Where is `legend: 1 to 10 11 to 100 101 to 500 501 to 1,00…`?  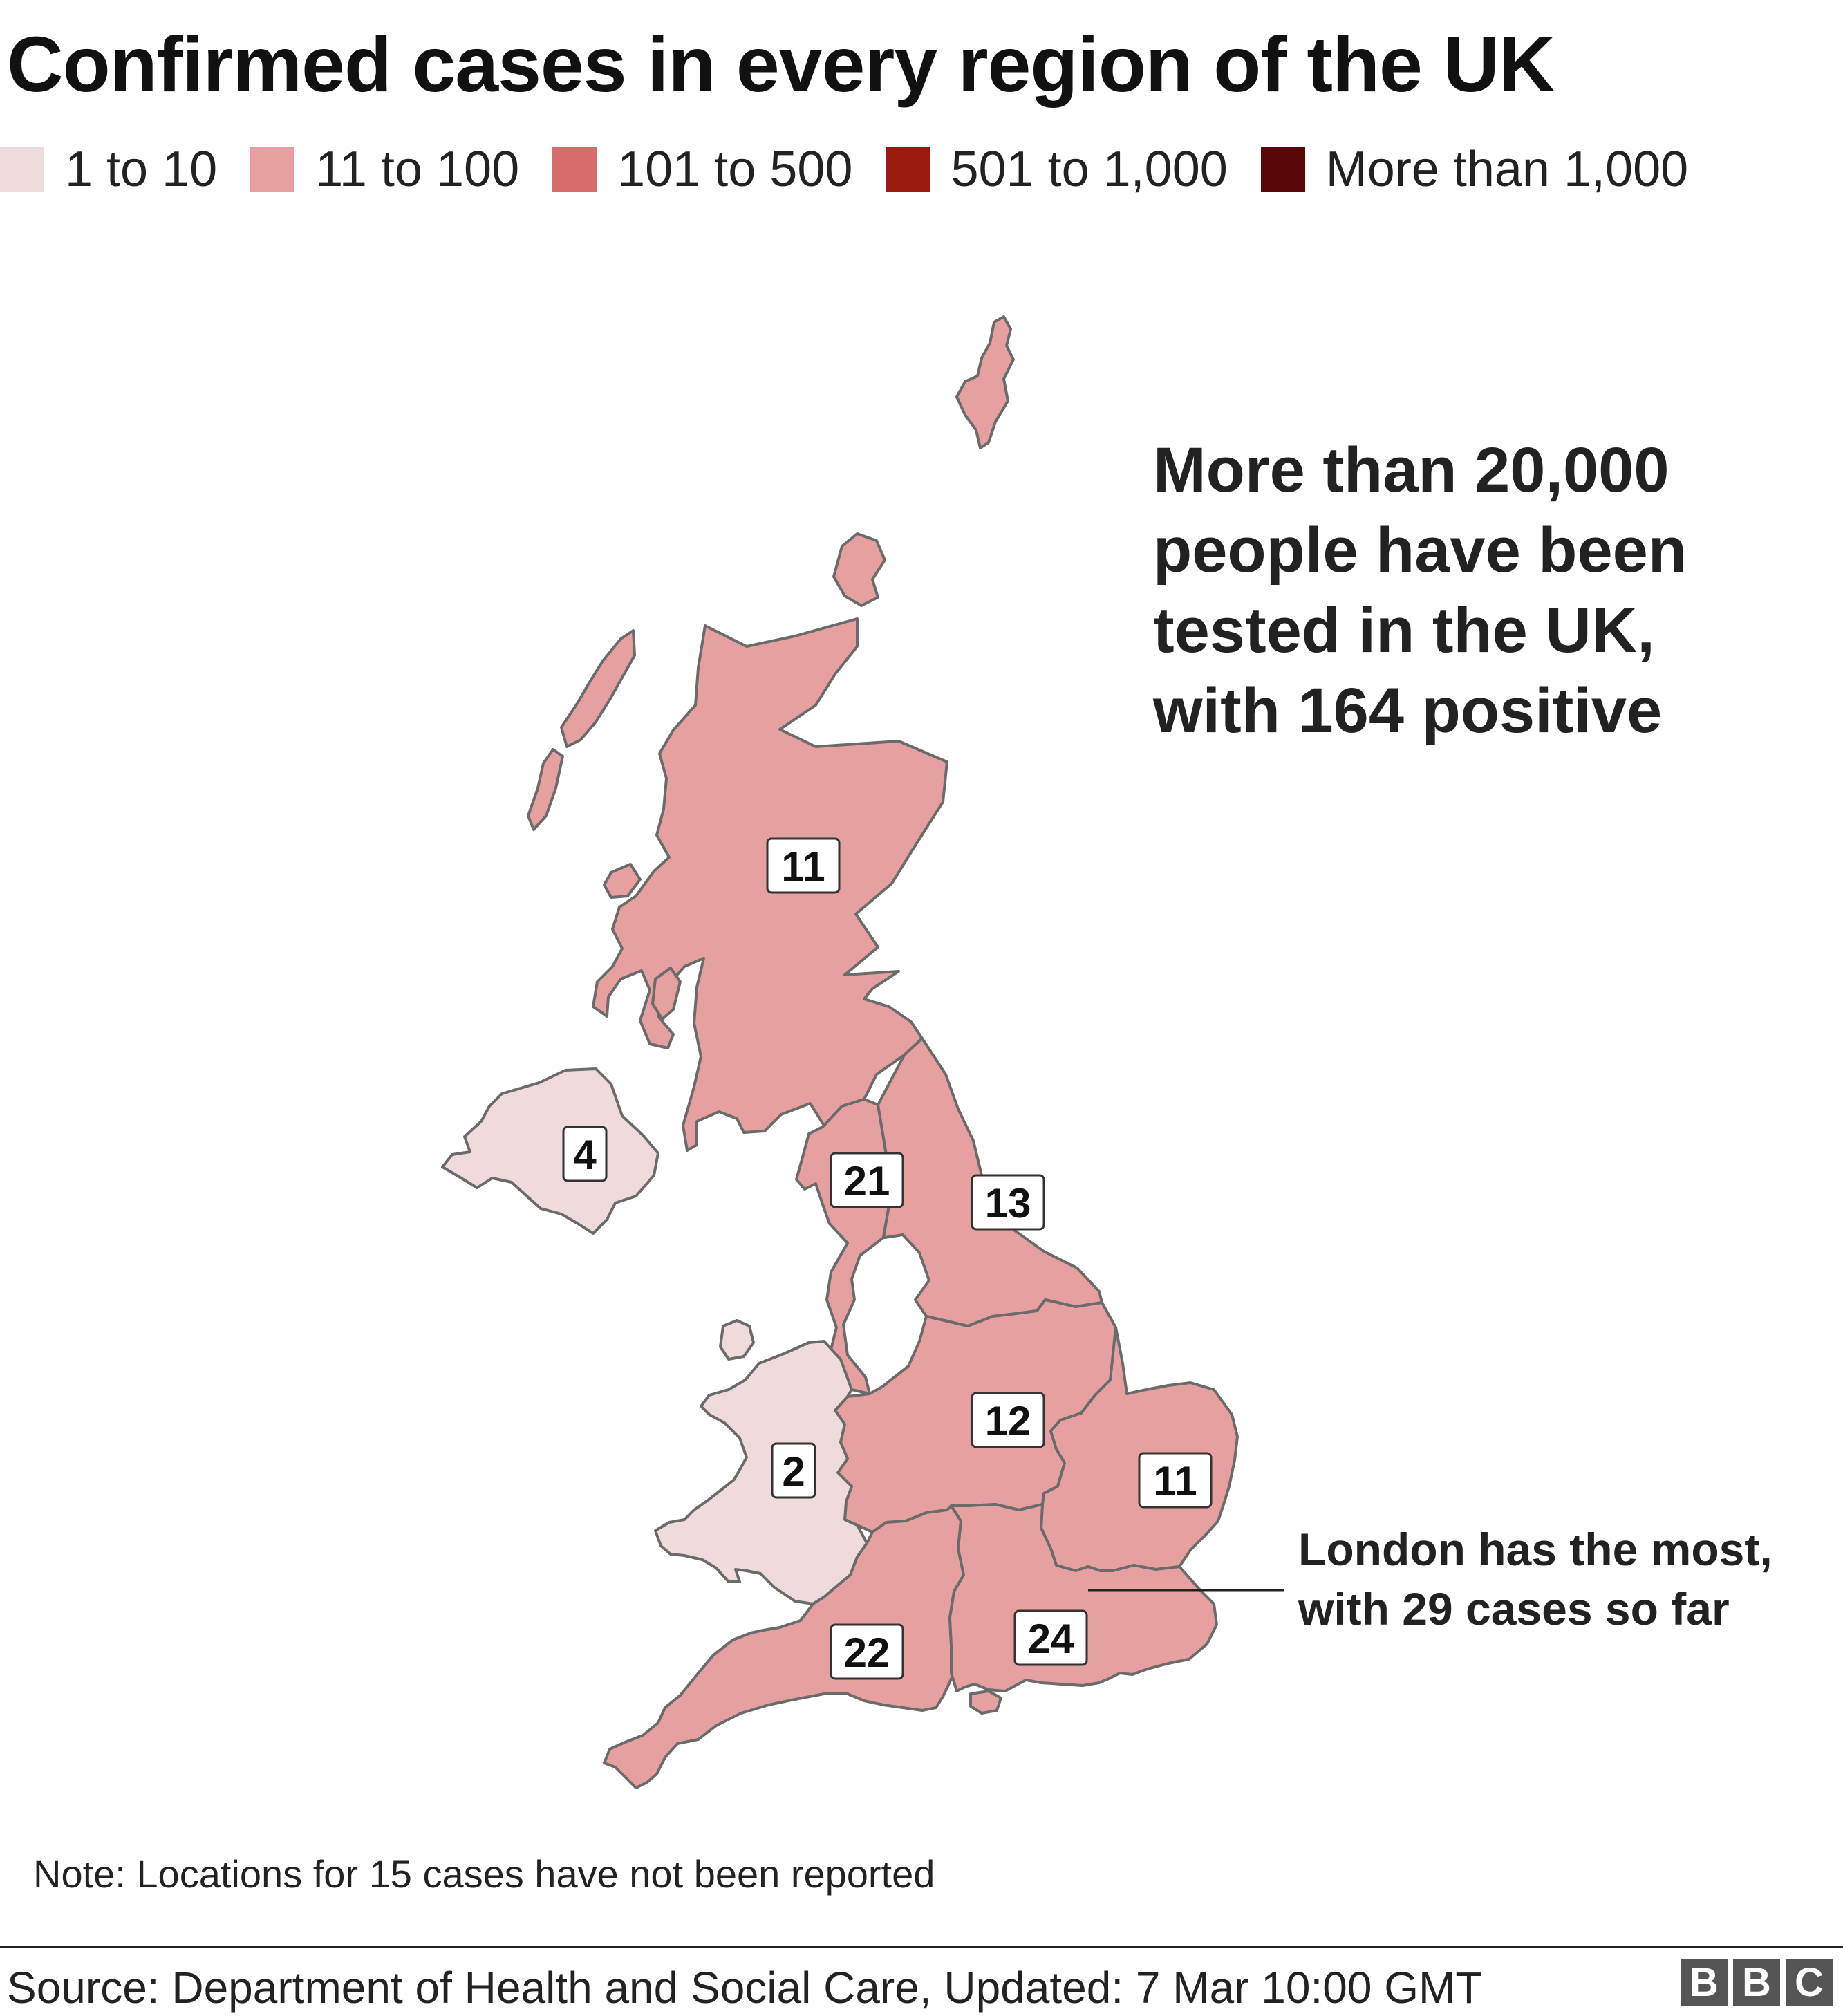
legend: 1 to 10 11 to 100 101 to 500 501 to 1,00… is located at coordinates (860, 169).